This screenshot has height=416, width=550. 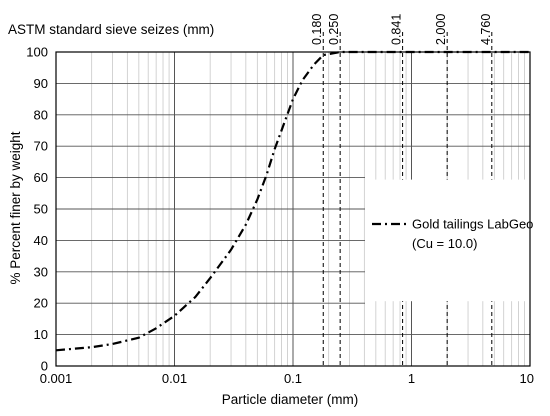 I want to click on y-tick-label: 50, so click(x=41, y=209).